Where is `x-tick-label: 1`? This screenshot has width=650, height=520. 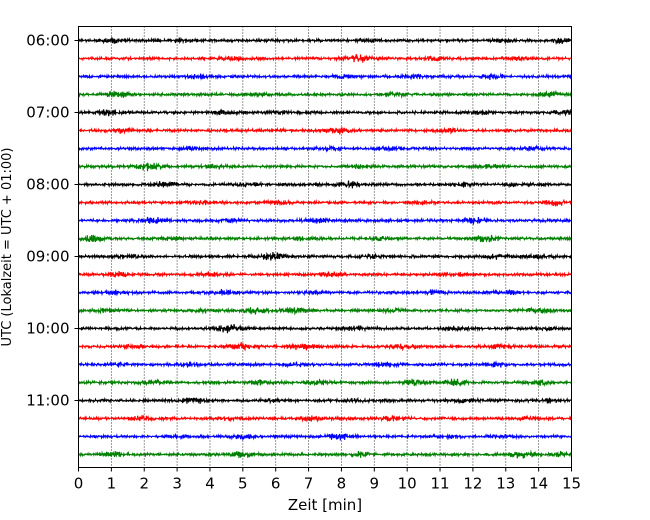
x-tick-label: 1 is located at coordinates (112, 484).